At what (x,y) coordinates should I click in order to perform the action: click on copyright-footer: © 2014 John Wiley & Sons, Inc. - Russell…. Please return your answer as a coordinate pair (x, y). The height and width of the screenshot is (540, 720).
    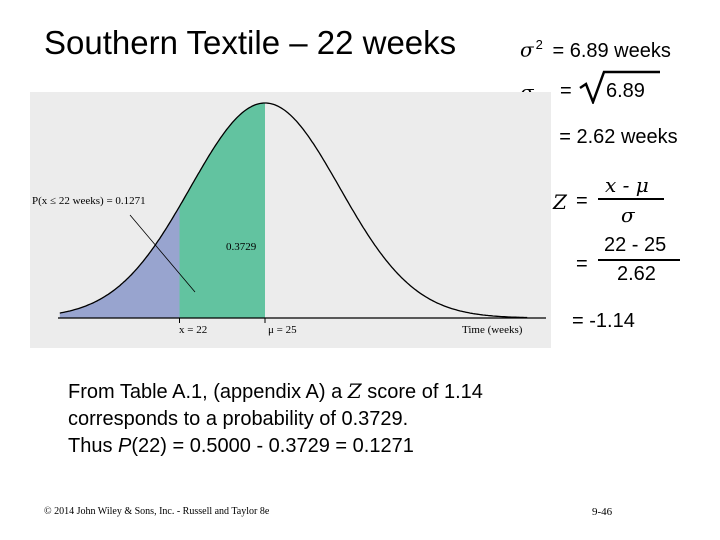
    Looking at the image, I should click on (157, 511).